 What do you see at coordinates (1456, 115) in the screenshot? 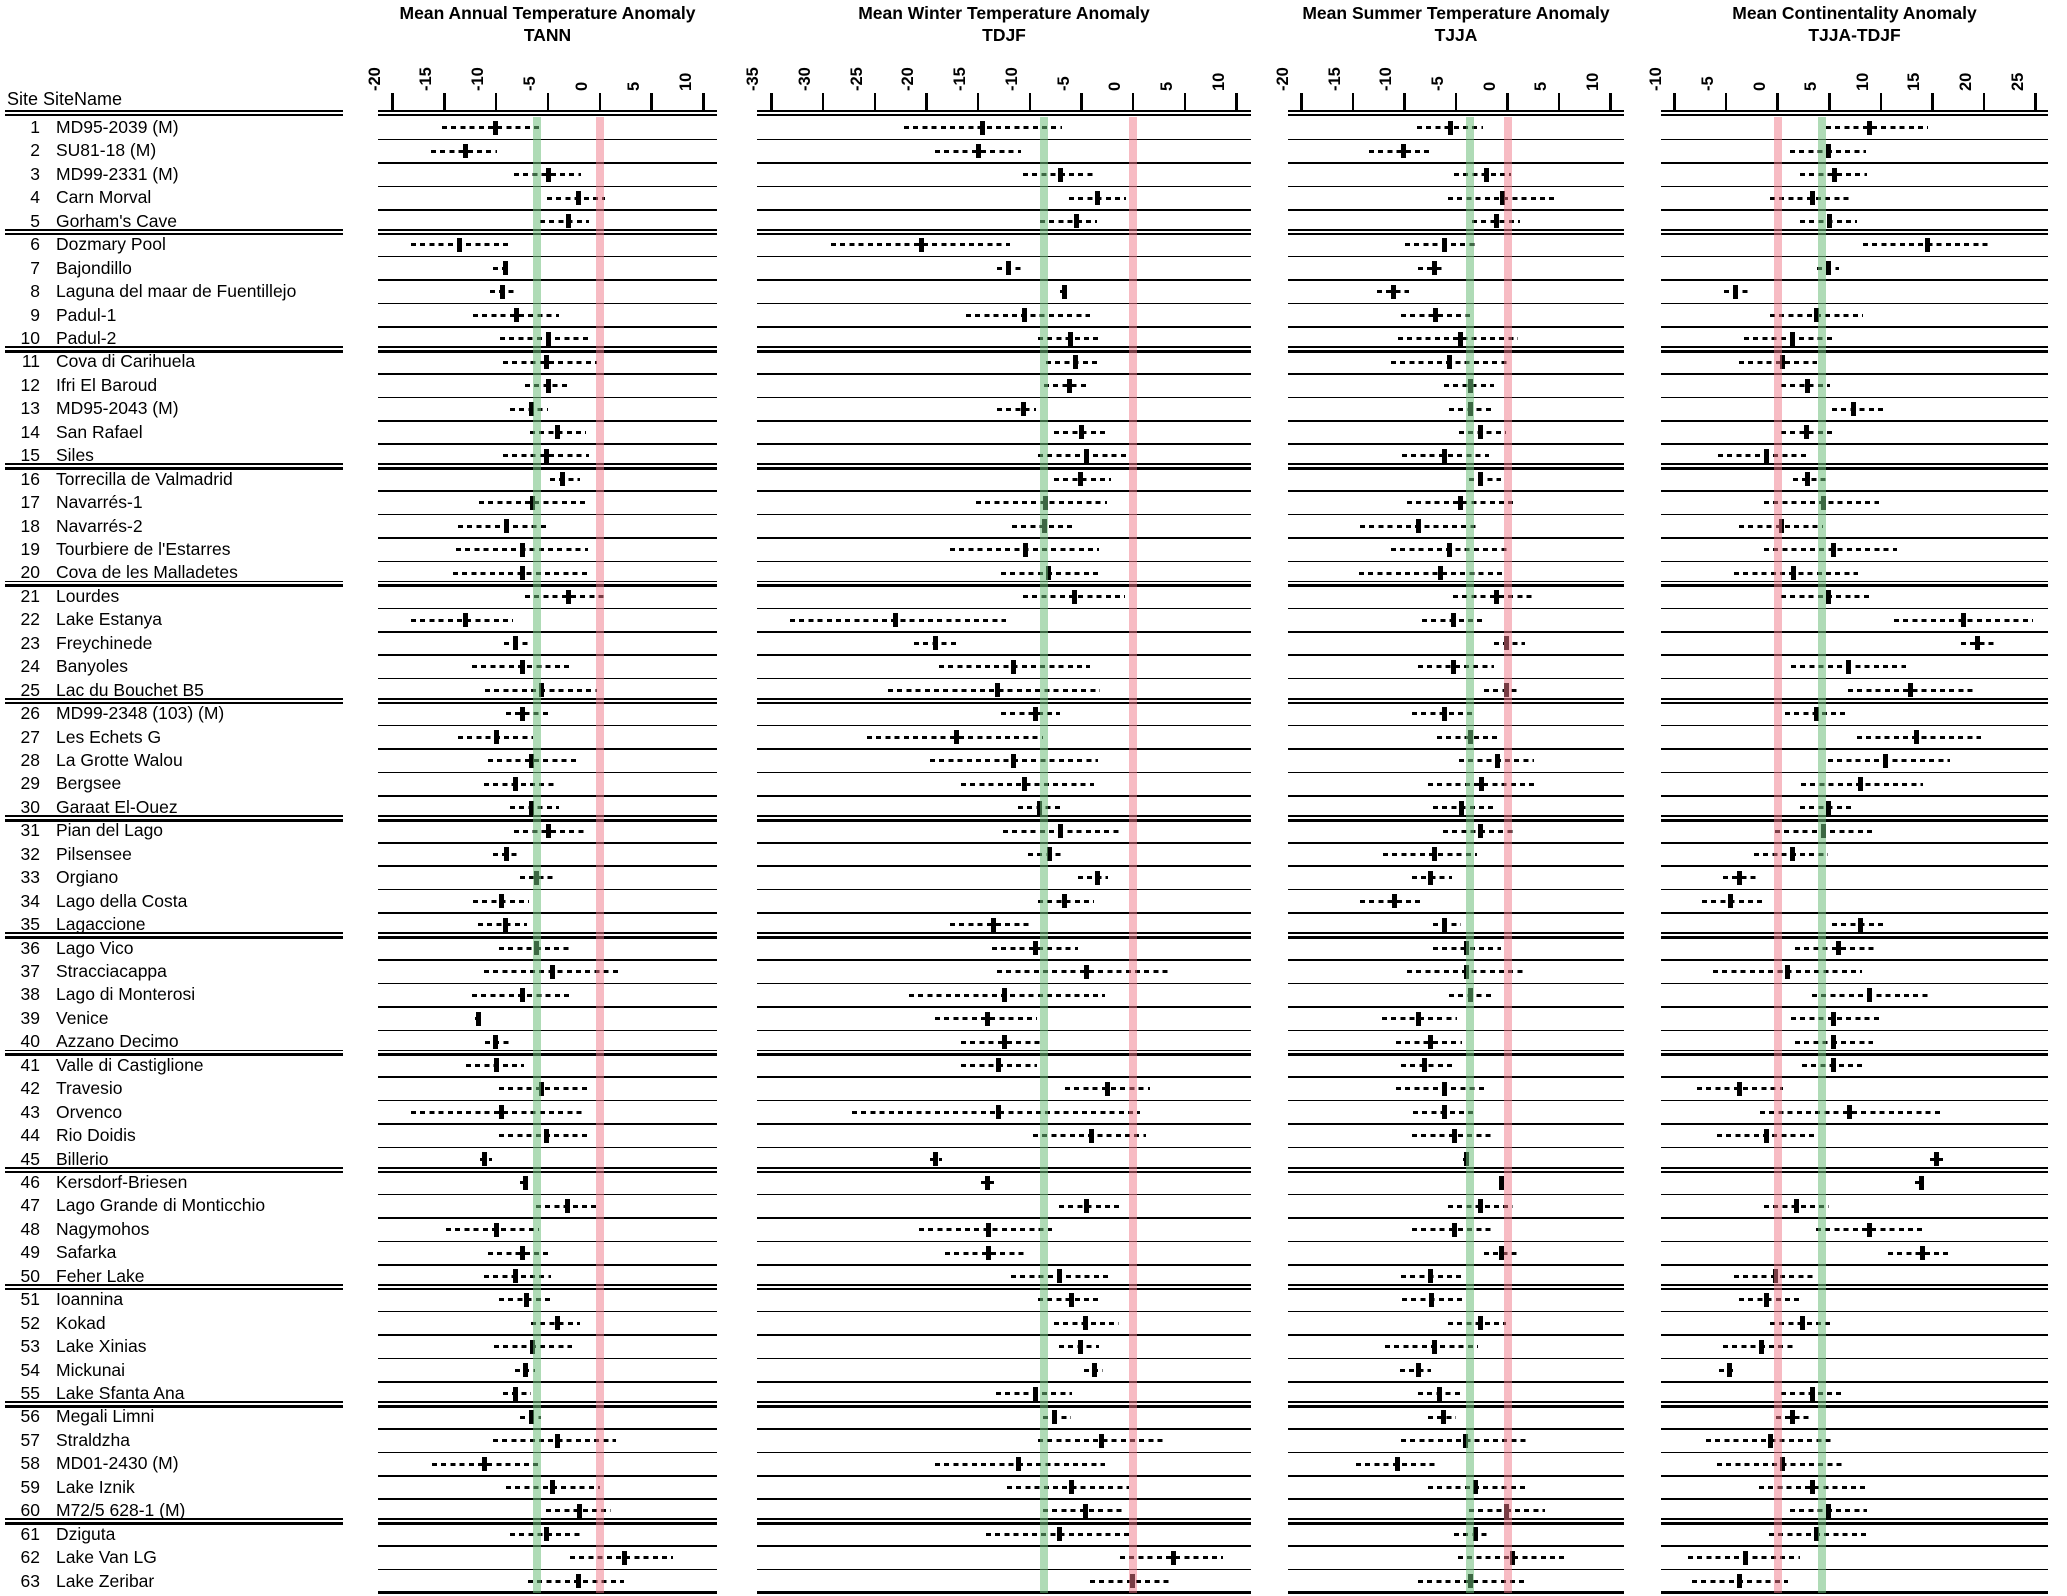
I see `axis-line` at bounding box center [1456, 115].